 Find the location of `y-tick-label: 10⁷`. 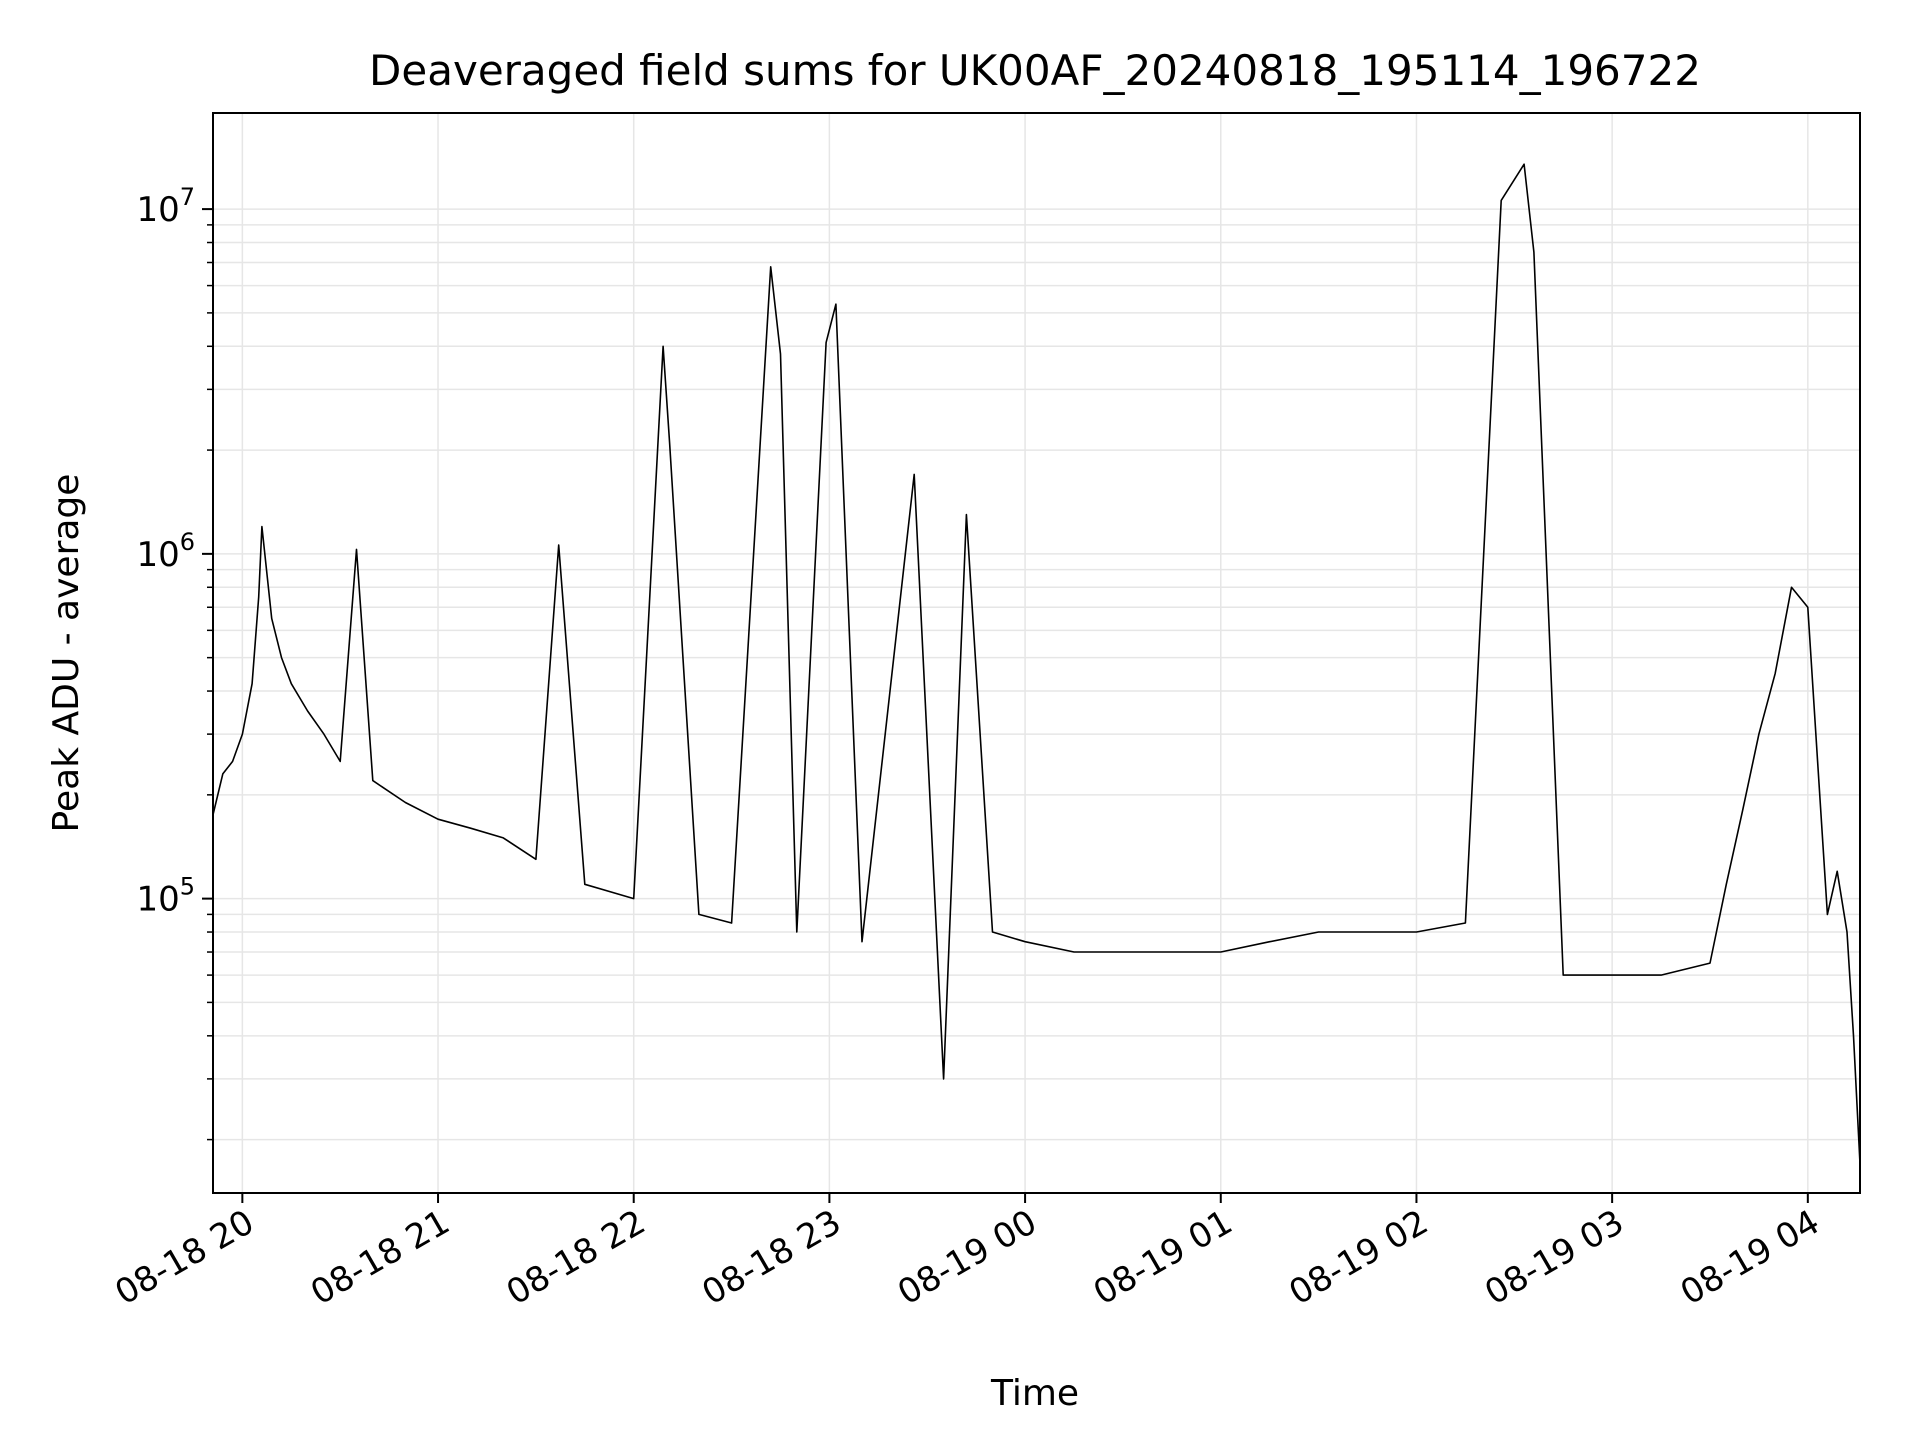

y-tick-label: 10⁷ is located at coordinates (165, 206).